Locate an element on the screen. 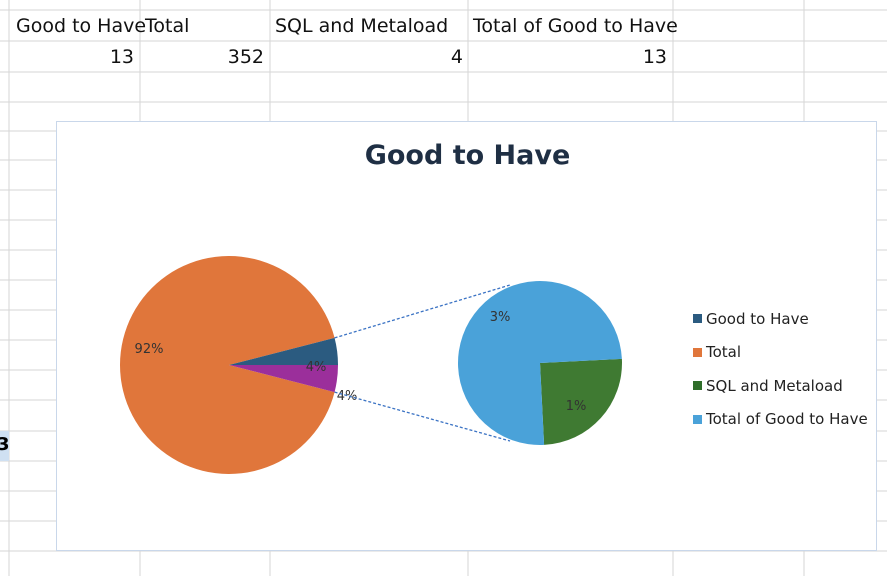 The height and width of the screenshot is (576, 887). chart-title: Good to Have is located at coordinates (467, 155).